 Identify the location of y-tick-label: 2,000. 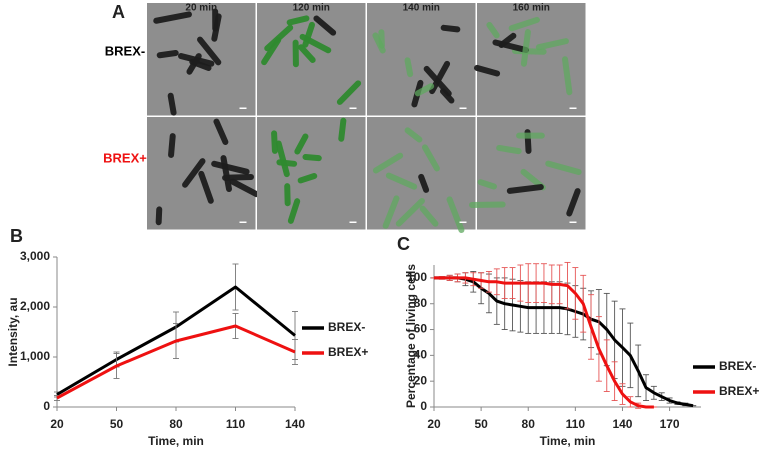
(35, 306).